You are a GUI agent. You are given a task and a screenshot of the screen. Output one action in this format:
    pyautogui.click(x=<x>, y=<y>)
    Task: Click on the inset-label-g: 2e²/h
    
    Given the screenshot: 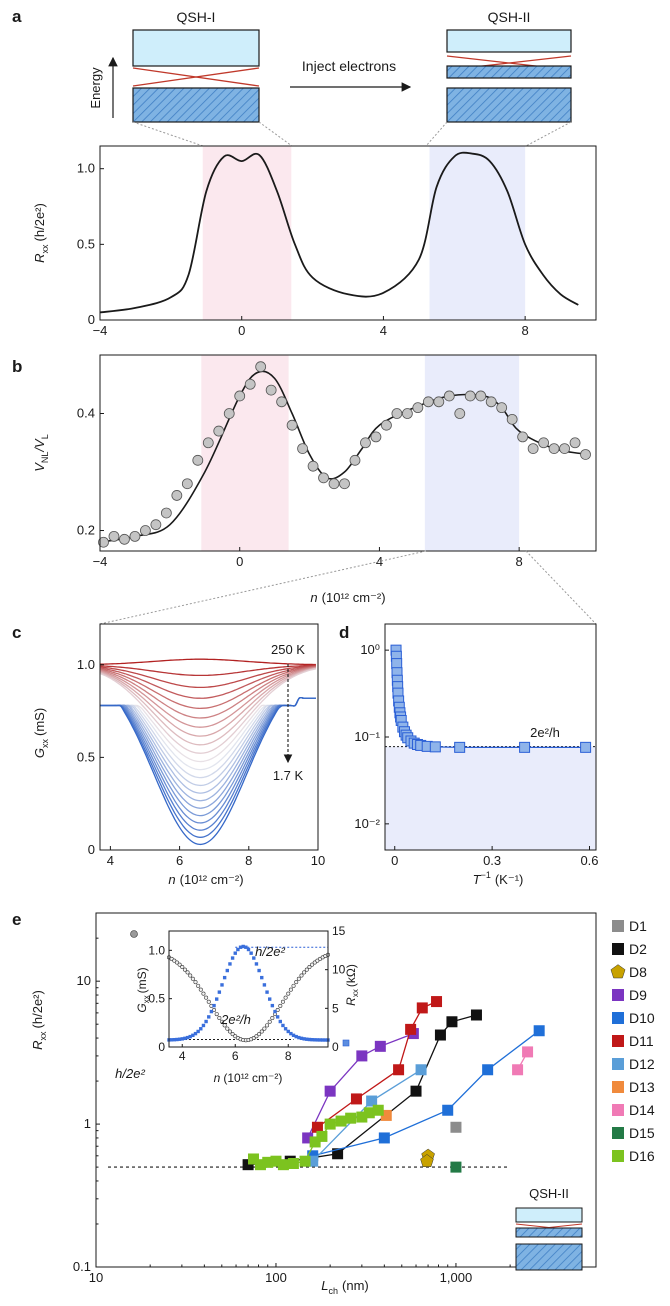 What is the action you would take?
    pyautogui.click(x=235, y=1019)
    